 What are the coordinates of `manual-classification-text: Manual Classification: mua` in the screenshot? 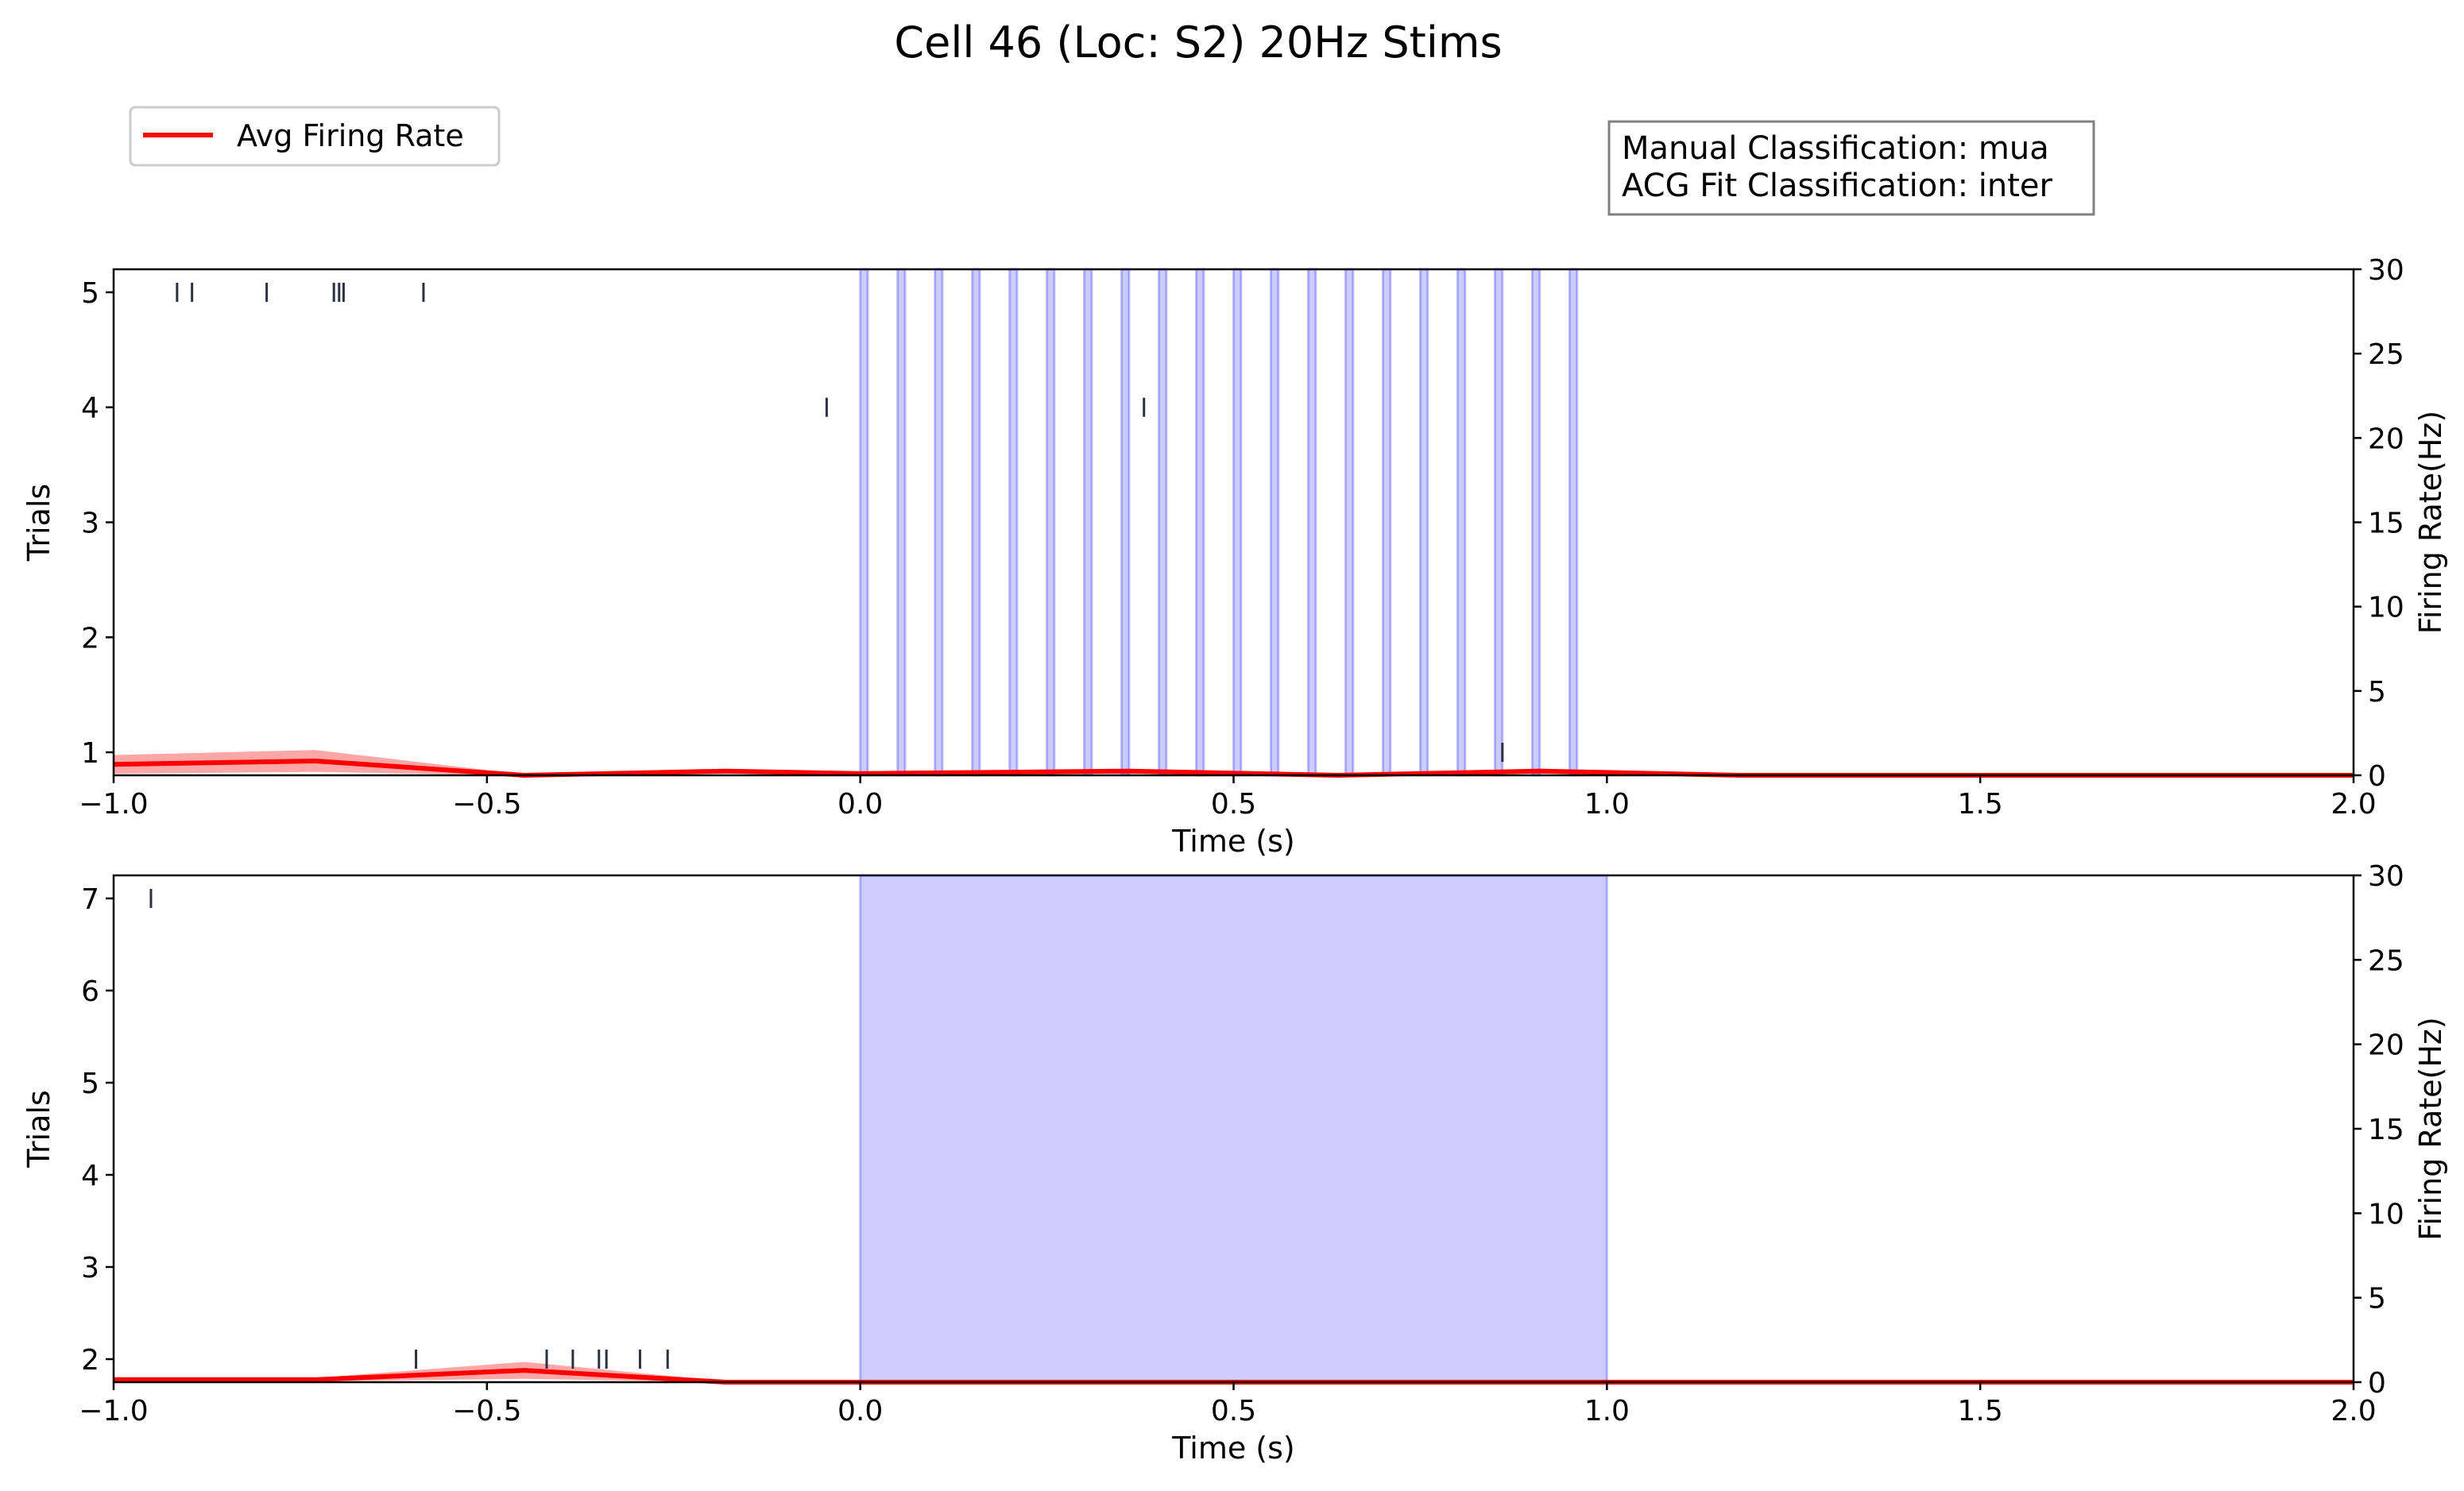 It's located at (1835, 148).